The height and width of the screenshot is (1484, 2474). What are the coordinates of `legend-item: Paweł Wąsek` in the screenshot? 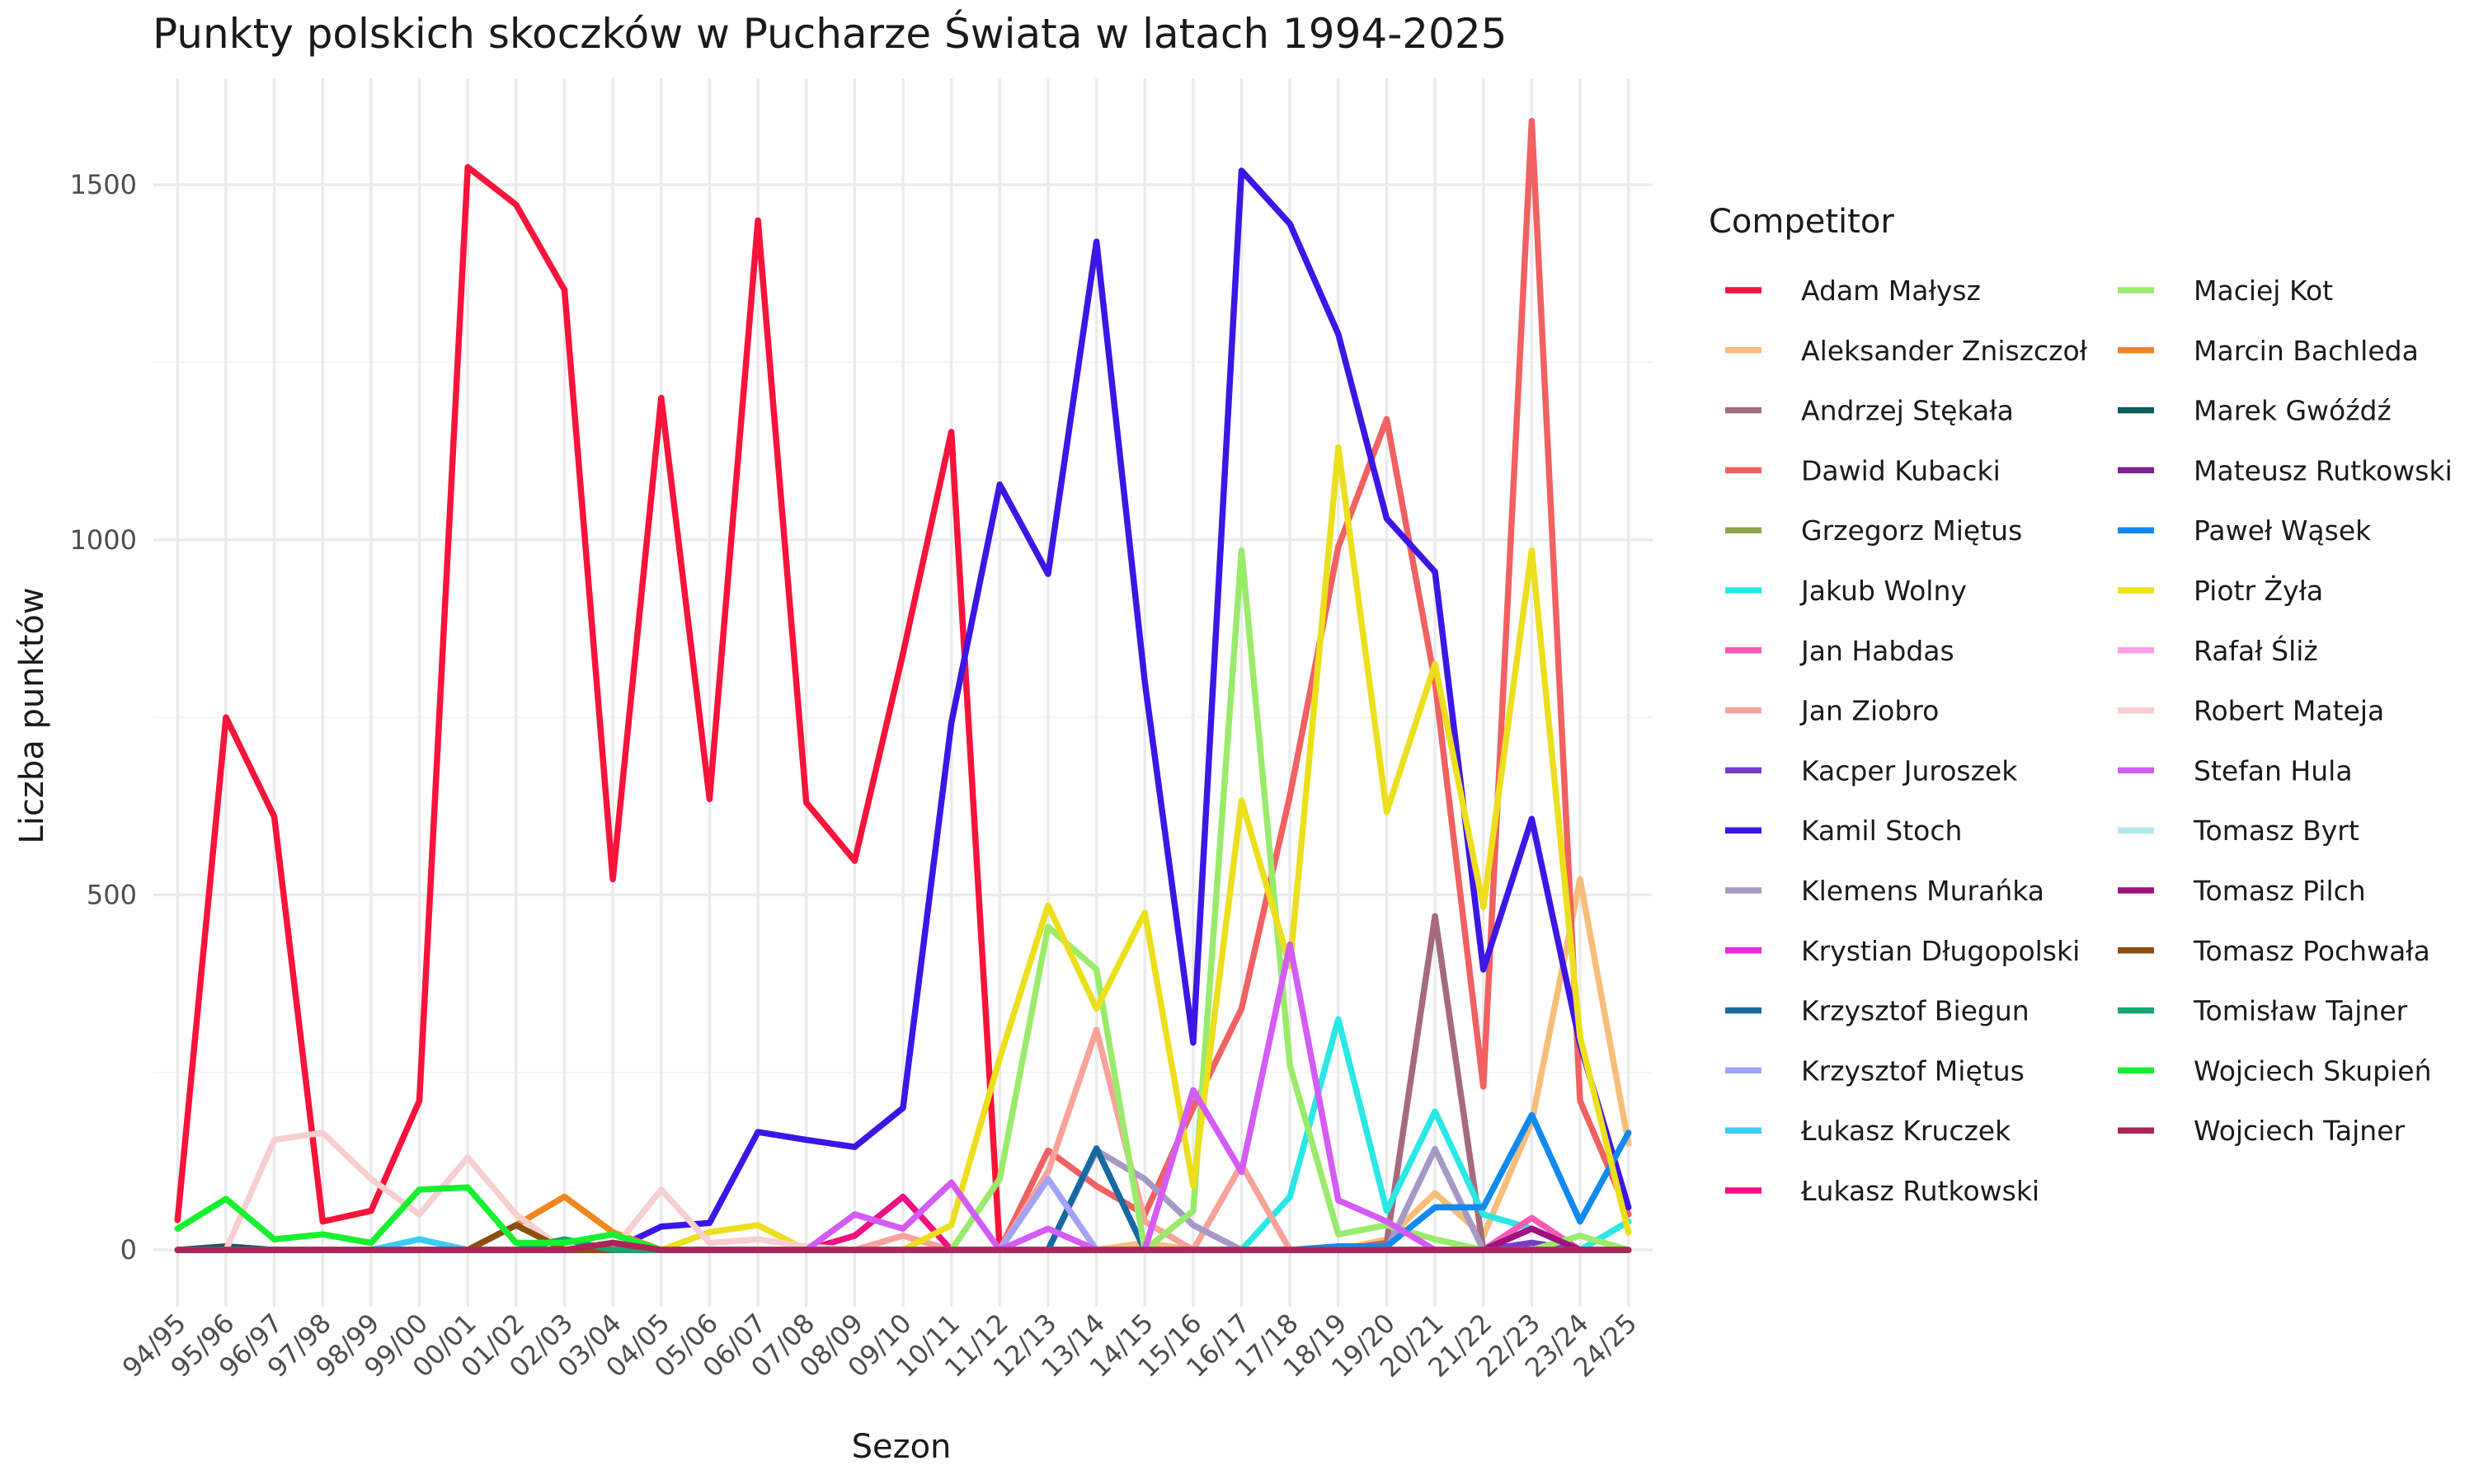 It's located at (2245, 530).